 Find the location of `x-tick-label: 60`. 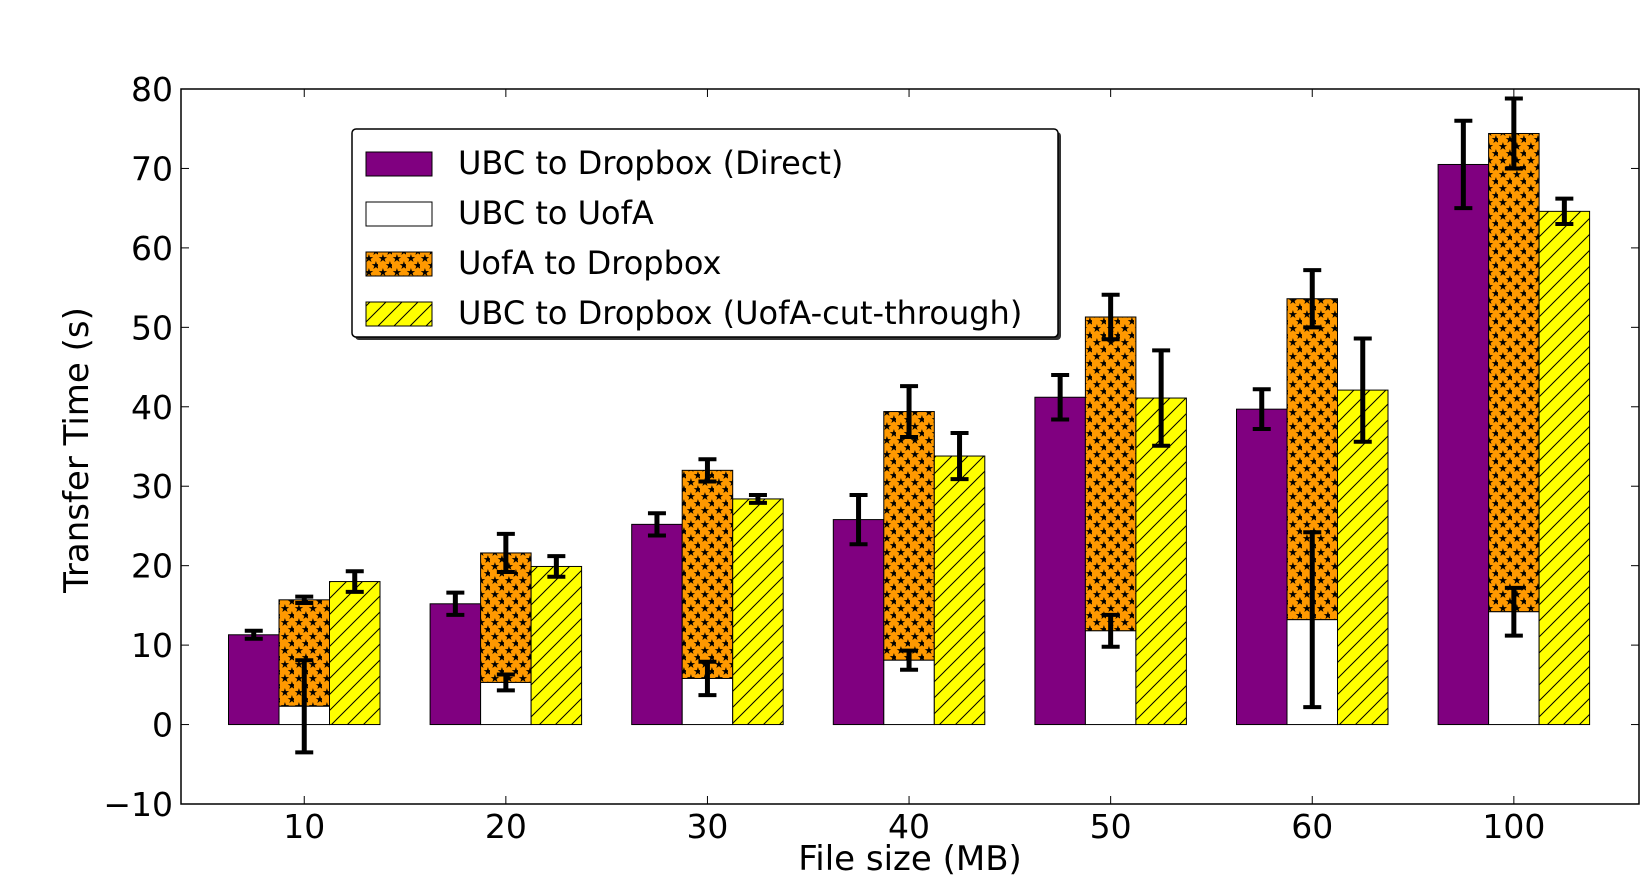

x-tick-label: 60 is located at coordinates (1312, 826).